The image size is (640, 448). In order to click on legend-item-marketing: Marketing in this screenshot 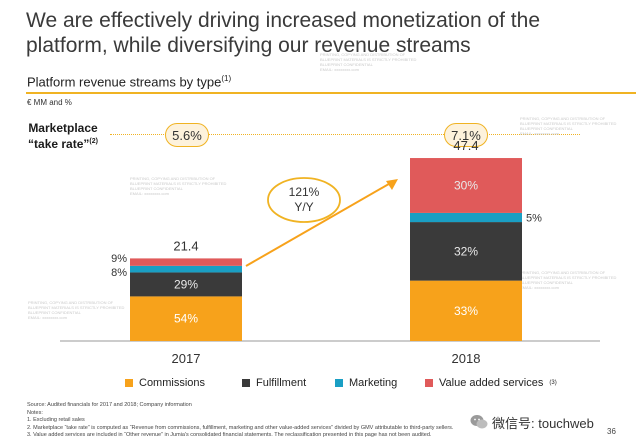, I will do `click(366, 383)`.